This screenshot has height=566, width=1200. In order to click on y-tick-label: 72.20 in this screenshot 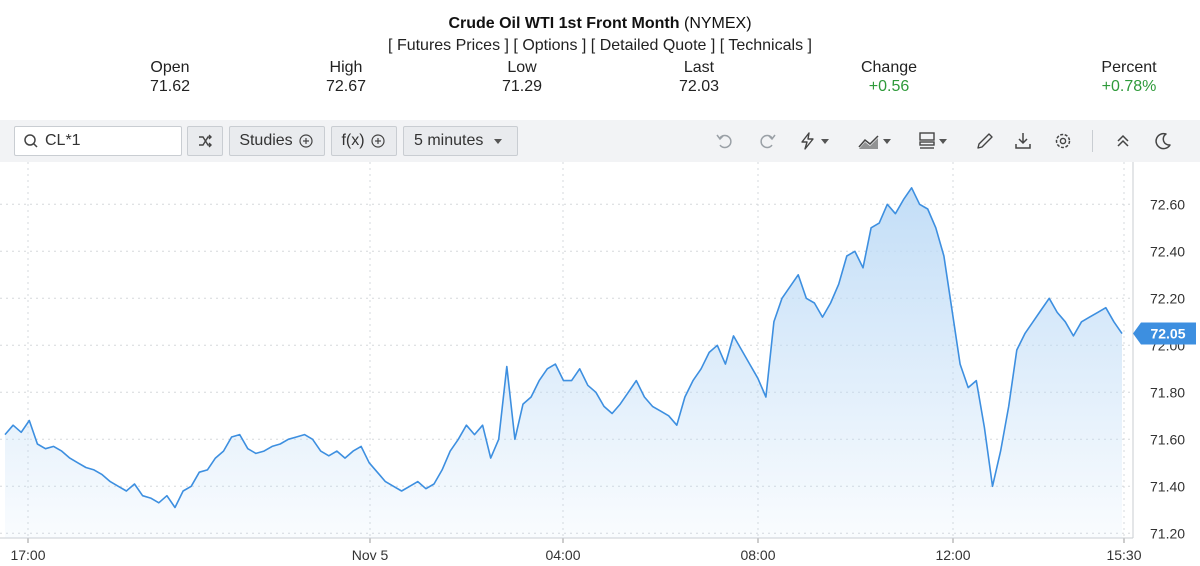, I will do `click(1167, 298)`.